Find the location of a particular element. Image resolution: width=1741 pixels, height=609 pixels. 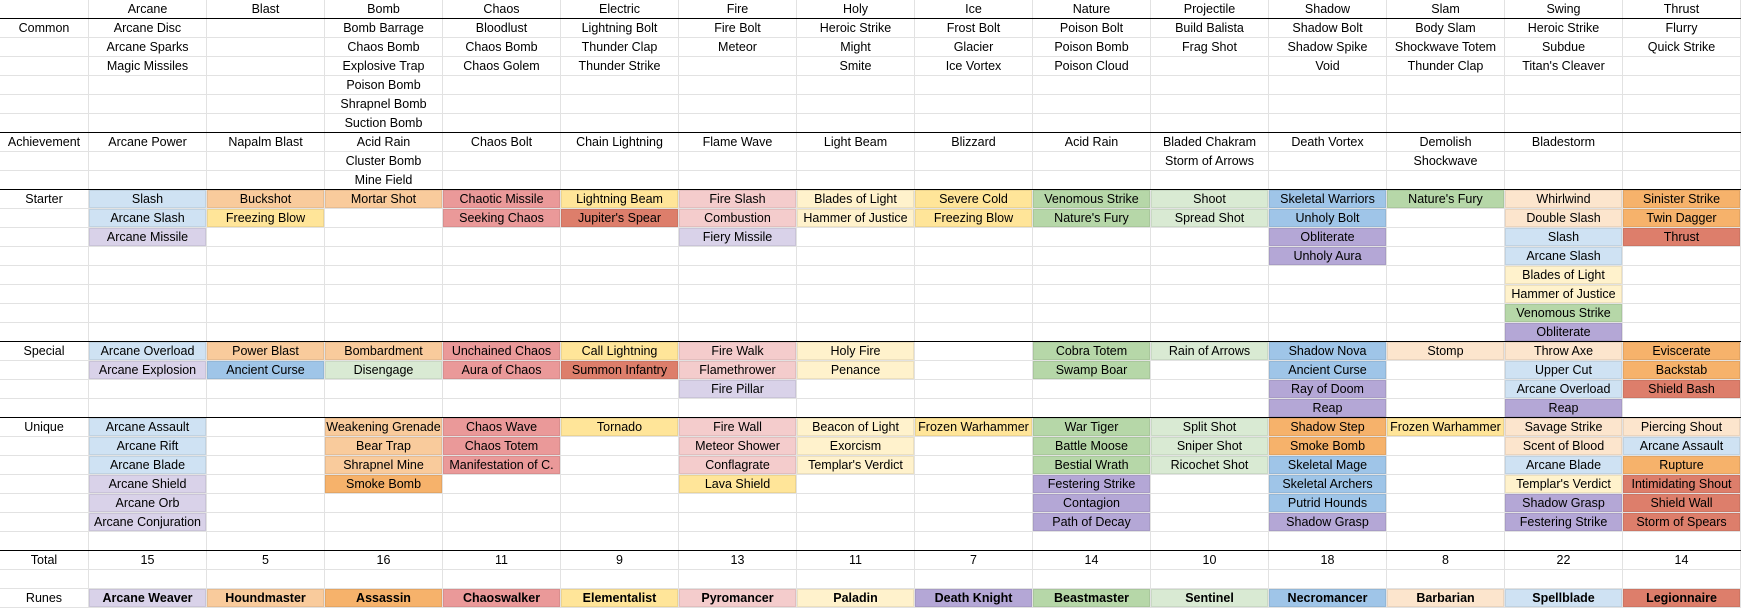

skill-cell: Fire Walk is located at coordinates (738, 351).